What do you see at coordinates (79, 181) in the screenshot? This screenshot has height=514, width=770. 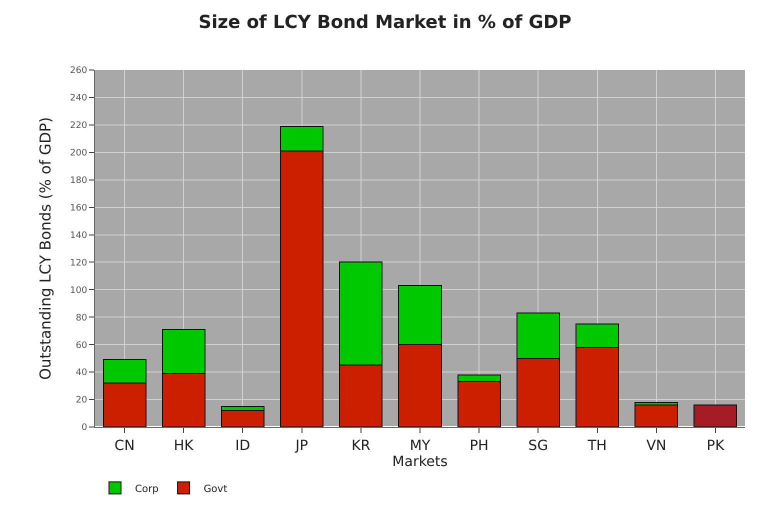 I see `y-tick-label: 180` at bounding box center [79, 181].